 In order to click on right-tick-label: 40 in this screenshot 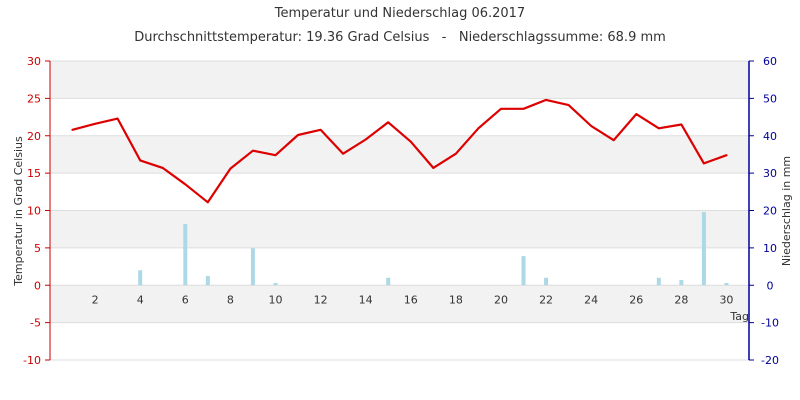, I will do `click(770, 136)`.